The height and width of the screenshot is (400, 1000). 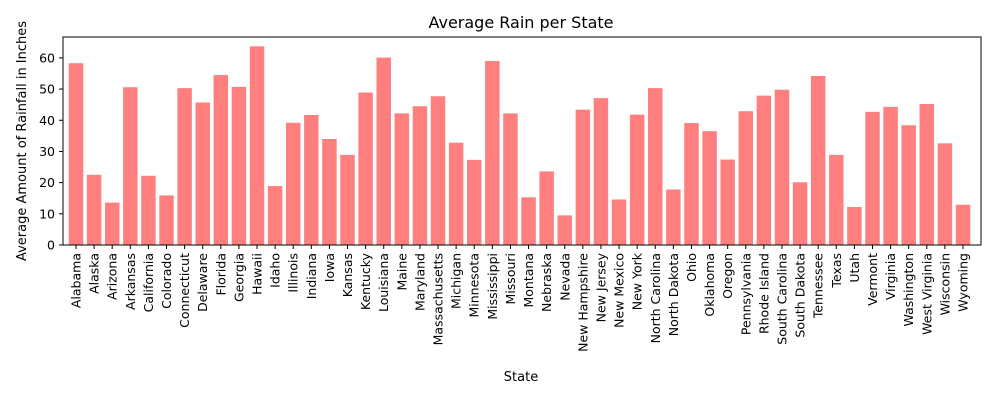 What do you see at coordinates (130, 166) in the screenshot?
I see `bar-arkansas` at bounding box center [130, 166].